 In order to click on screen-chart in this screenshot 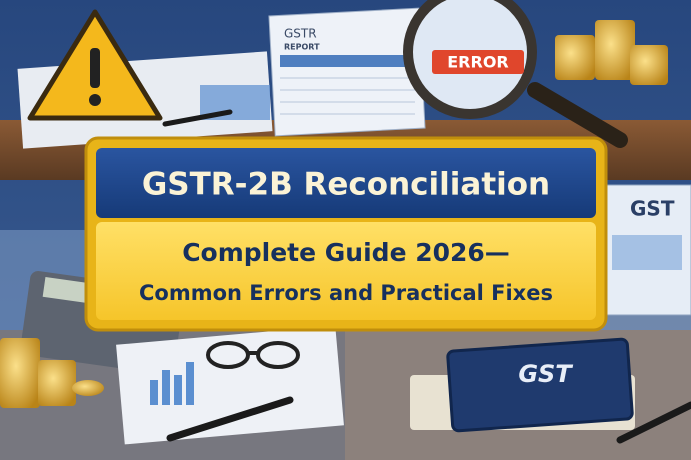, I will do `click(647, 252)`.